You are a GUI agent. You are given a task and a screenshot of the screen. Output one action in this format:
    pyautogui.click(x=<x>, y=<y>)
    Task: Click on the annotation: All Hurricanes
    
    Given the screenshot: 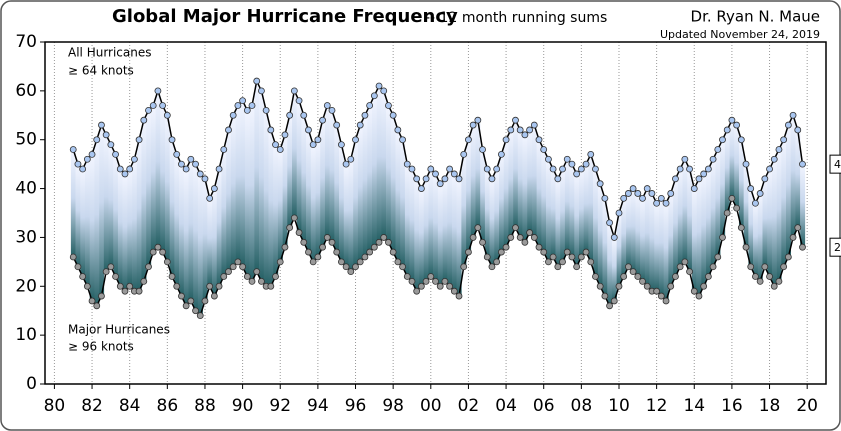 What is the action you would take?
    pyautogui.click(x=110, y=53)
    